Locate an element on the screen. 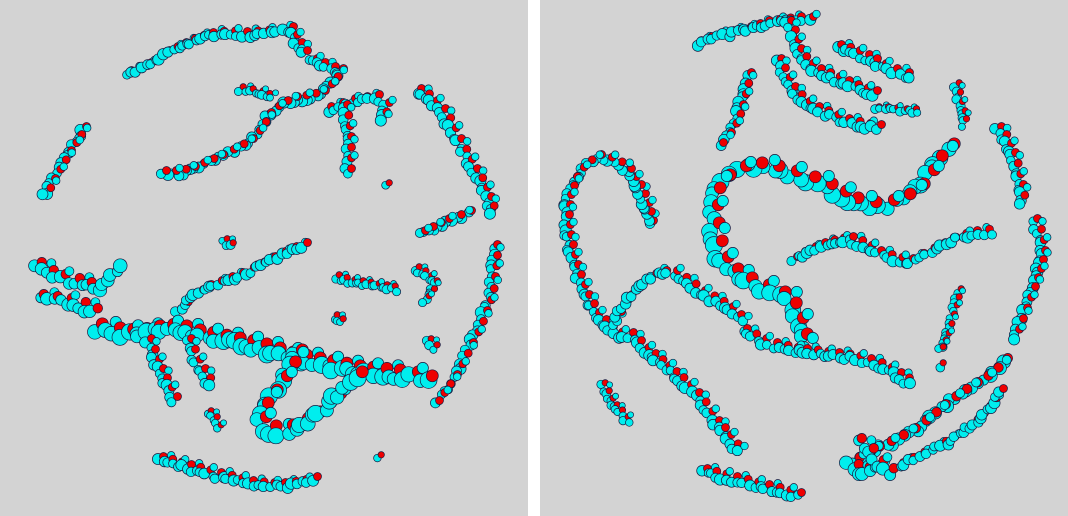 The height and width of the screenshot is (516, 1068). bead-chain-right-bits is located at coordinates (896, 109).